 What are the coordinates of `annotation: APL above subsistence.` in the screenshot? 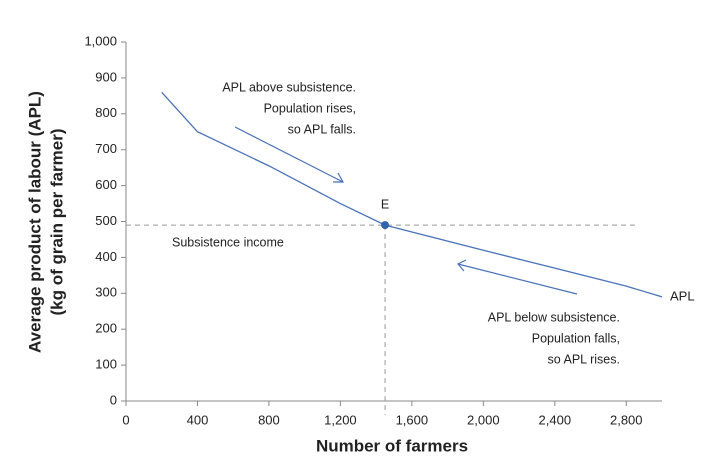 It's located at (289, 87).